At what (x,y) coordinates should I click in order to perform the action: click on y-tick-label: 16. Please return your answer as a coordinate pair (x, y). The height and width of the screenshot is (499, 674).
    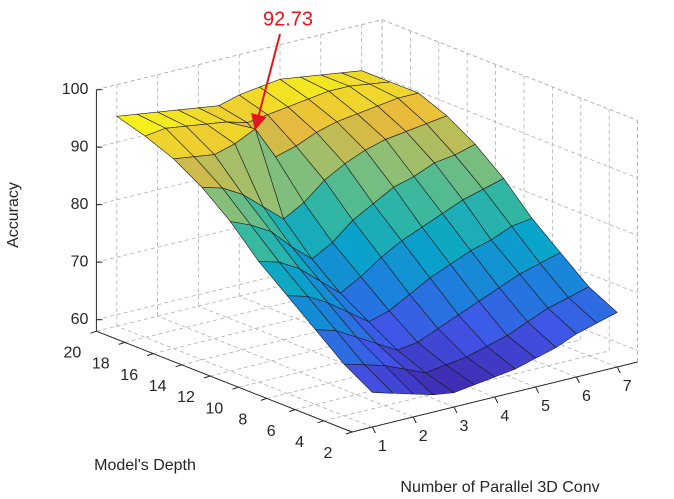
    Looking at the image, I should click on (129, 375).